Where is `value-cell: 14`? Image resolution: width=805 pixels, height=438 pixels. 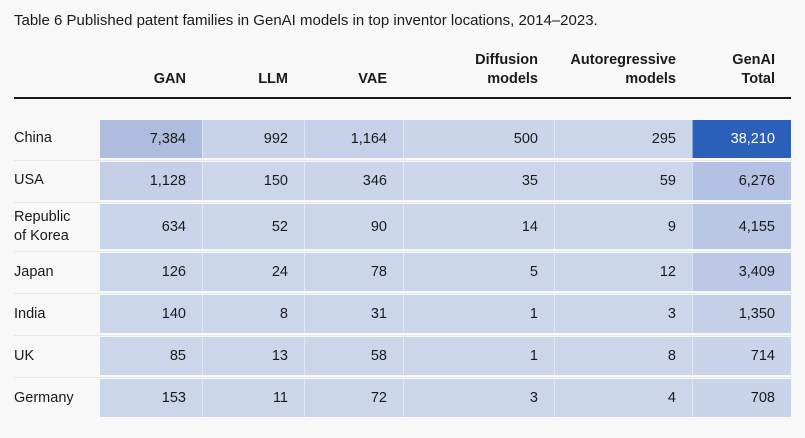
value-cell: 14 is located at coordinates (478, 226).